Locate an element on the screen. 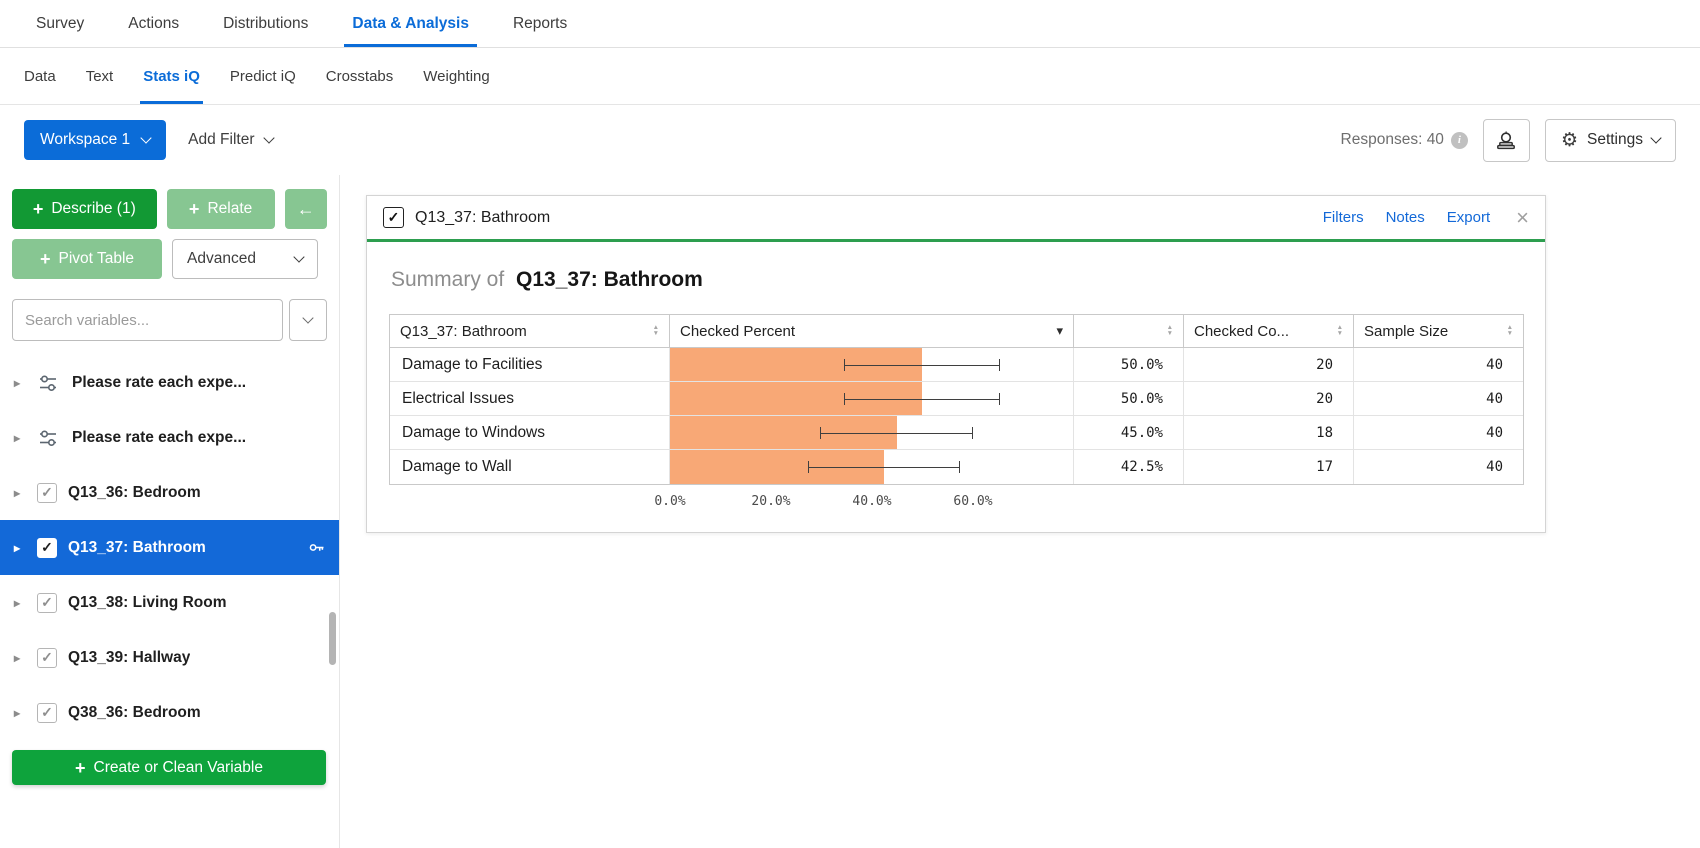 This screenshot has height=848, width=1700. category-cell: Damage to Wall is located at coordinates (530, 467).